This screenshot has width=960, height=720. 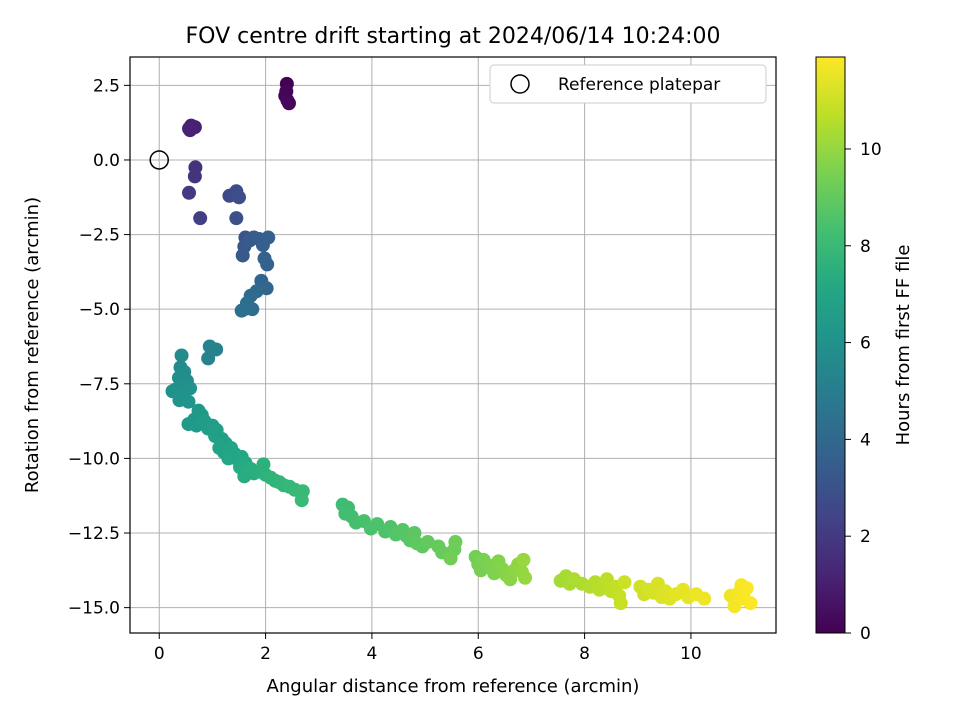 What do you see at coordinates (106, 86) in the screenshot?
I see `y-tick-label: 2.5` at bounding box center [106, 86].